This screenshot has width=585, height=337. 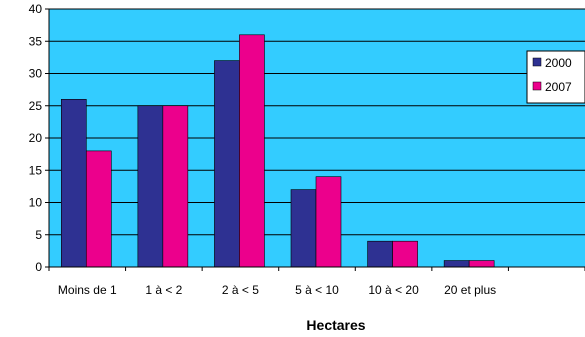 I want to click on y-tick-label: 30, so click(x=36, y=74).